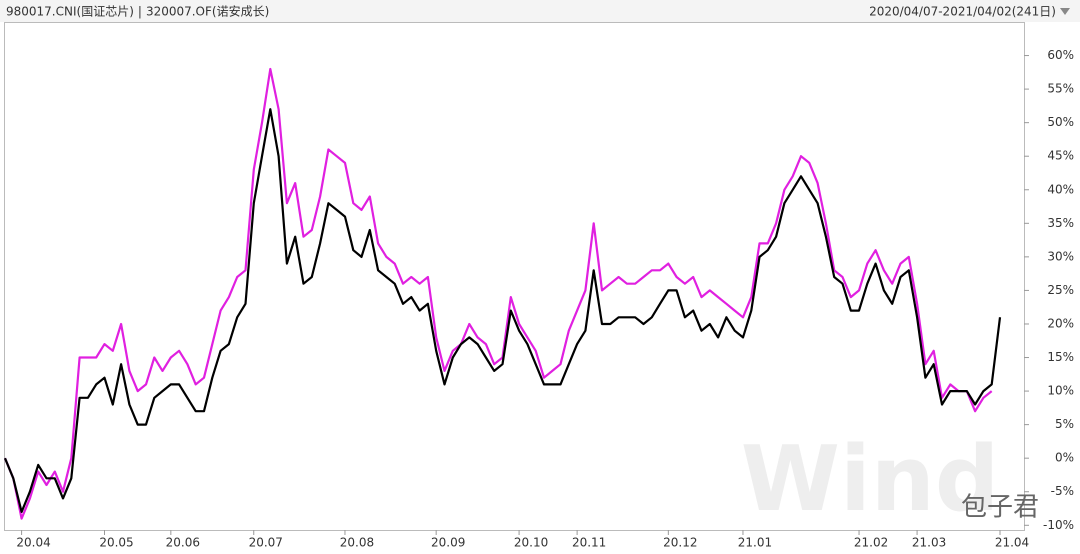 The width and height of the screenshot is (1080, 554). What do you see at coordinates (871, 543) in the screenshot?
I see `x-tick-label: 21.02` at bounding box center [871, 543].